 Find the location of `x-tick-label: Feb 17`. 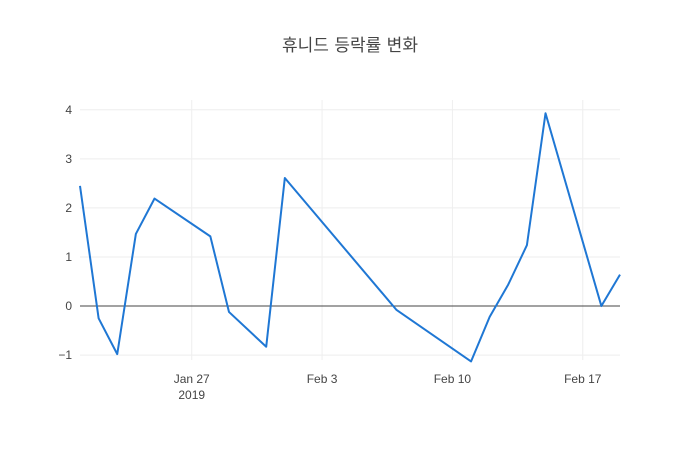

x-tick-label: Feb 17 is located at coordinates (583, 379).